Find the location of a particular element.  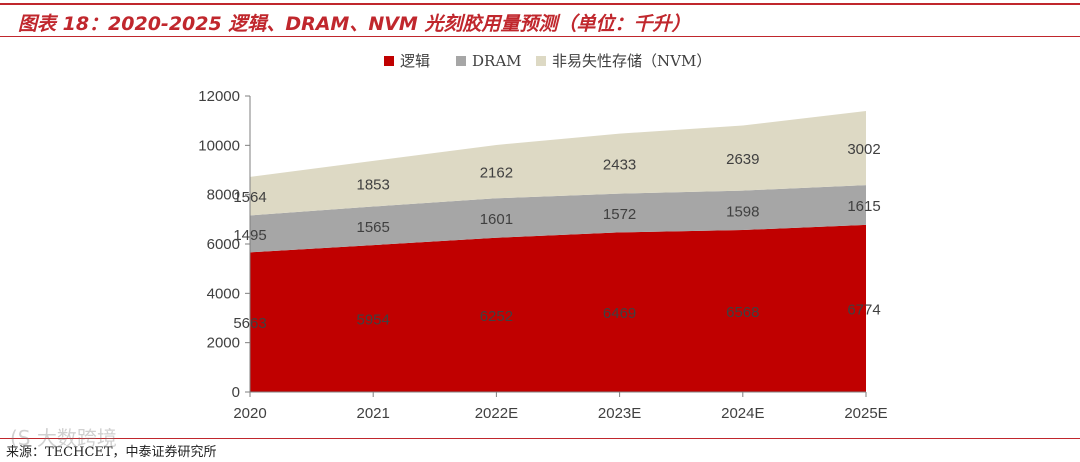

legend-swatch-nvm is located at coordinates (541, 61).